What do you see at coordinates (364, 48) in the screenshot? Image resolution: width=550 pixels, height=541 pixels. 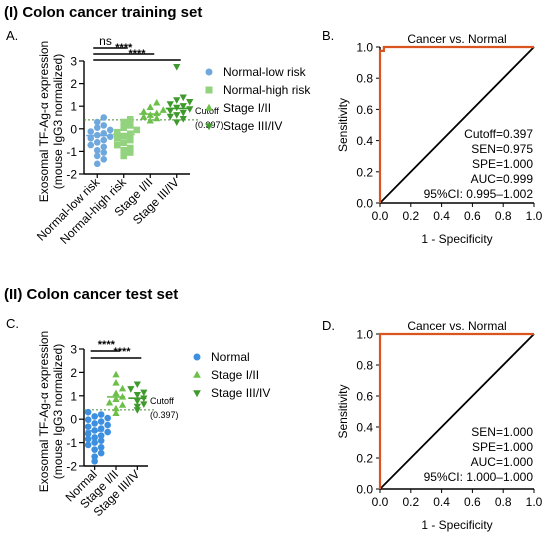 I see `y-tick-label: 1.0` at bounding box center [364, 48].